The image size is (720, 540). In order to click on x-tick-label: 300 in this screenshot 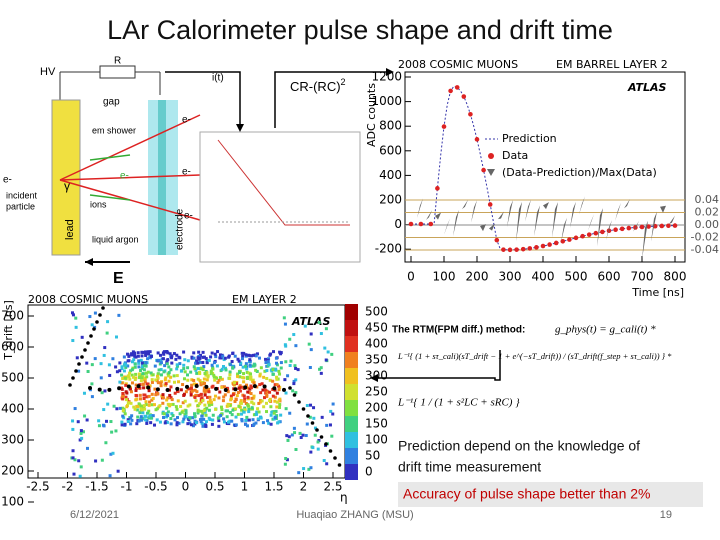, I will do `click(510, 277)`.